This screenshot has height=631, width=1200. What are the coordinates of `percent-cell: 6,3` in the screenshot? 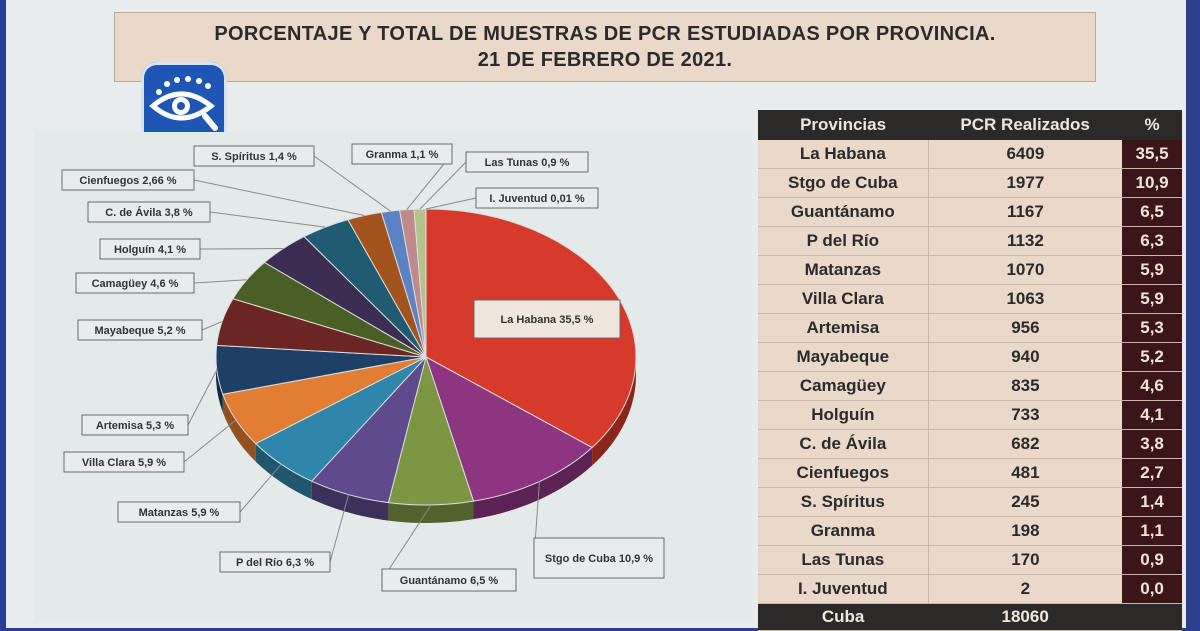 It's located at (1152, 241).